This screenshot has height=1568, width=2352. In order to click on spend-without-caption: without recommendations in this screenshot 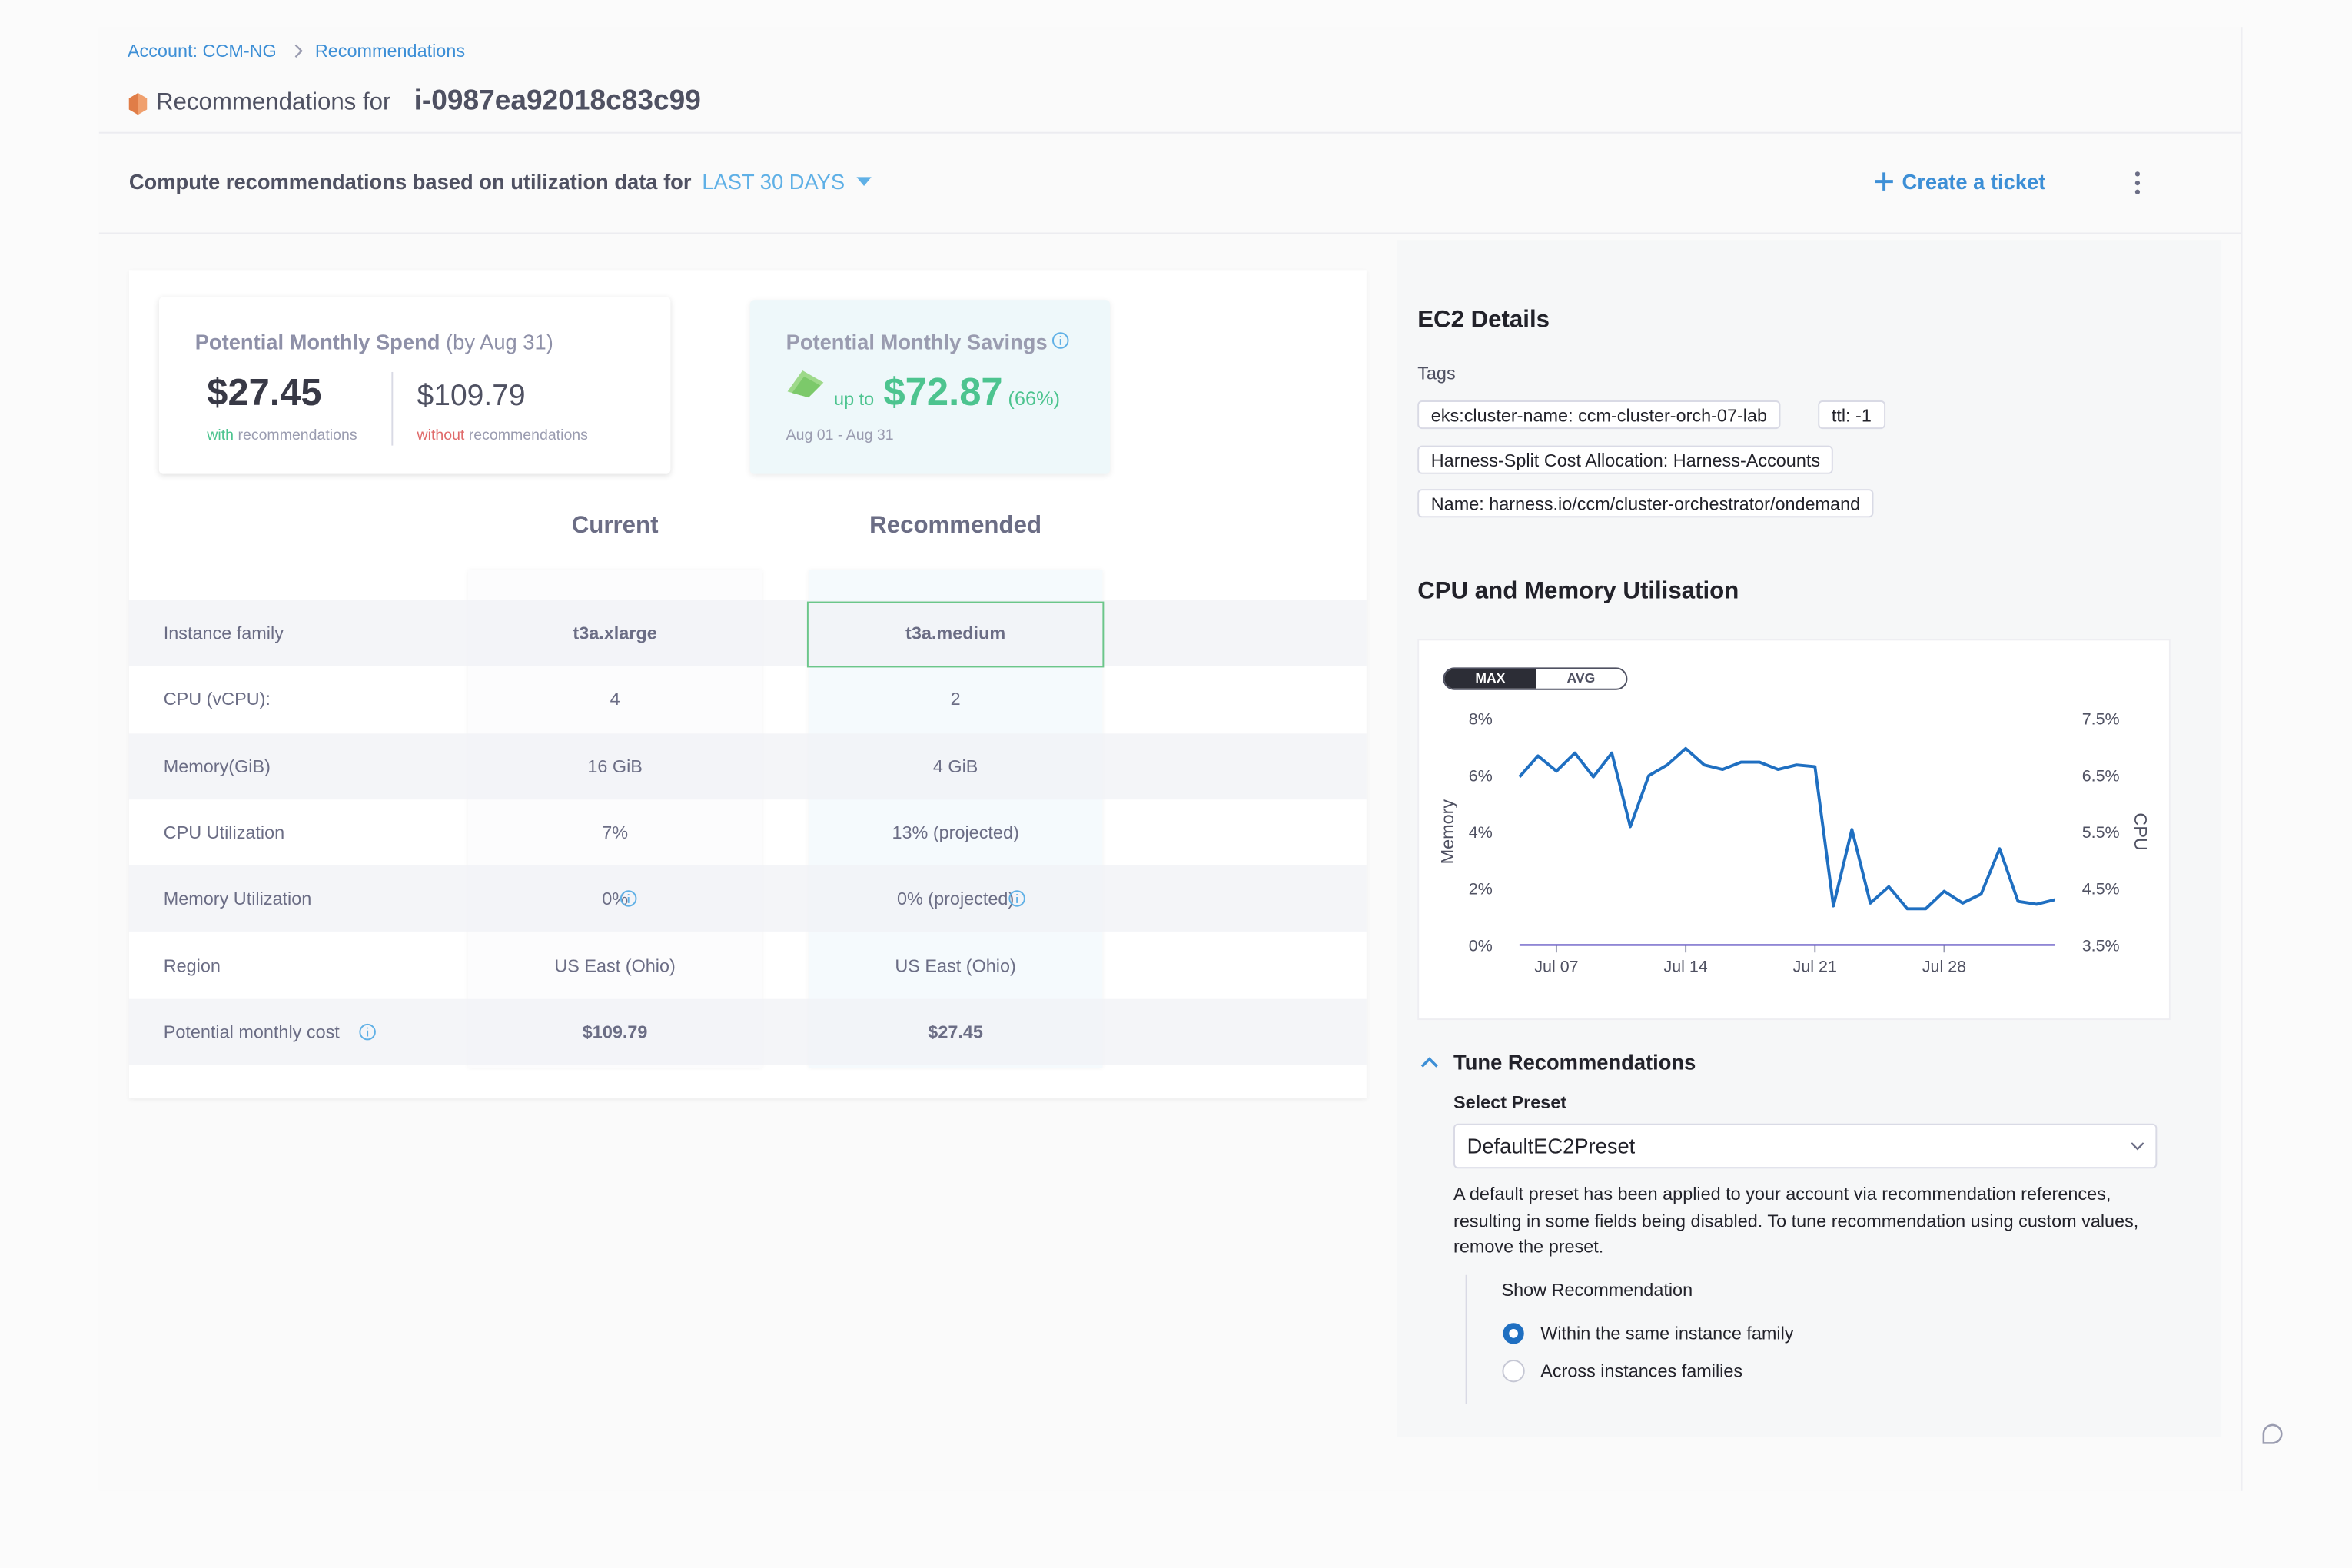, I will do `click(503, 436)`.